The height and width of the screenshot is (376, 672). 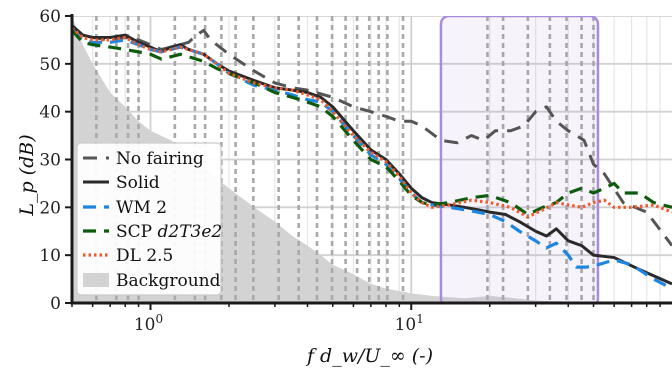 I want to click on y-tick-label: 20, so click(x=50, y=208).